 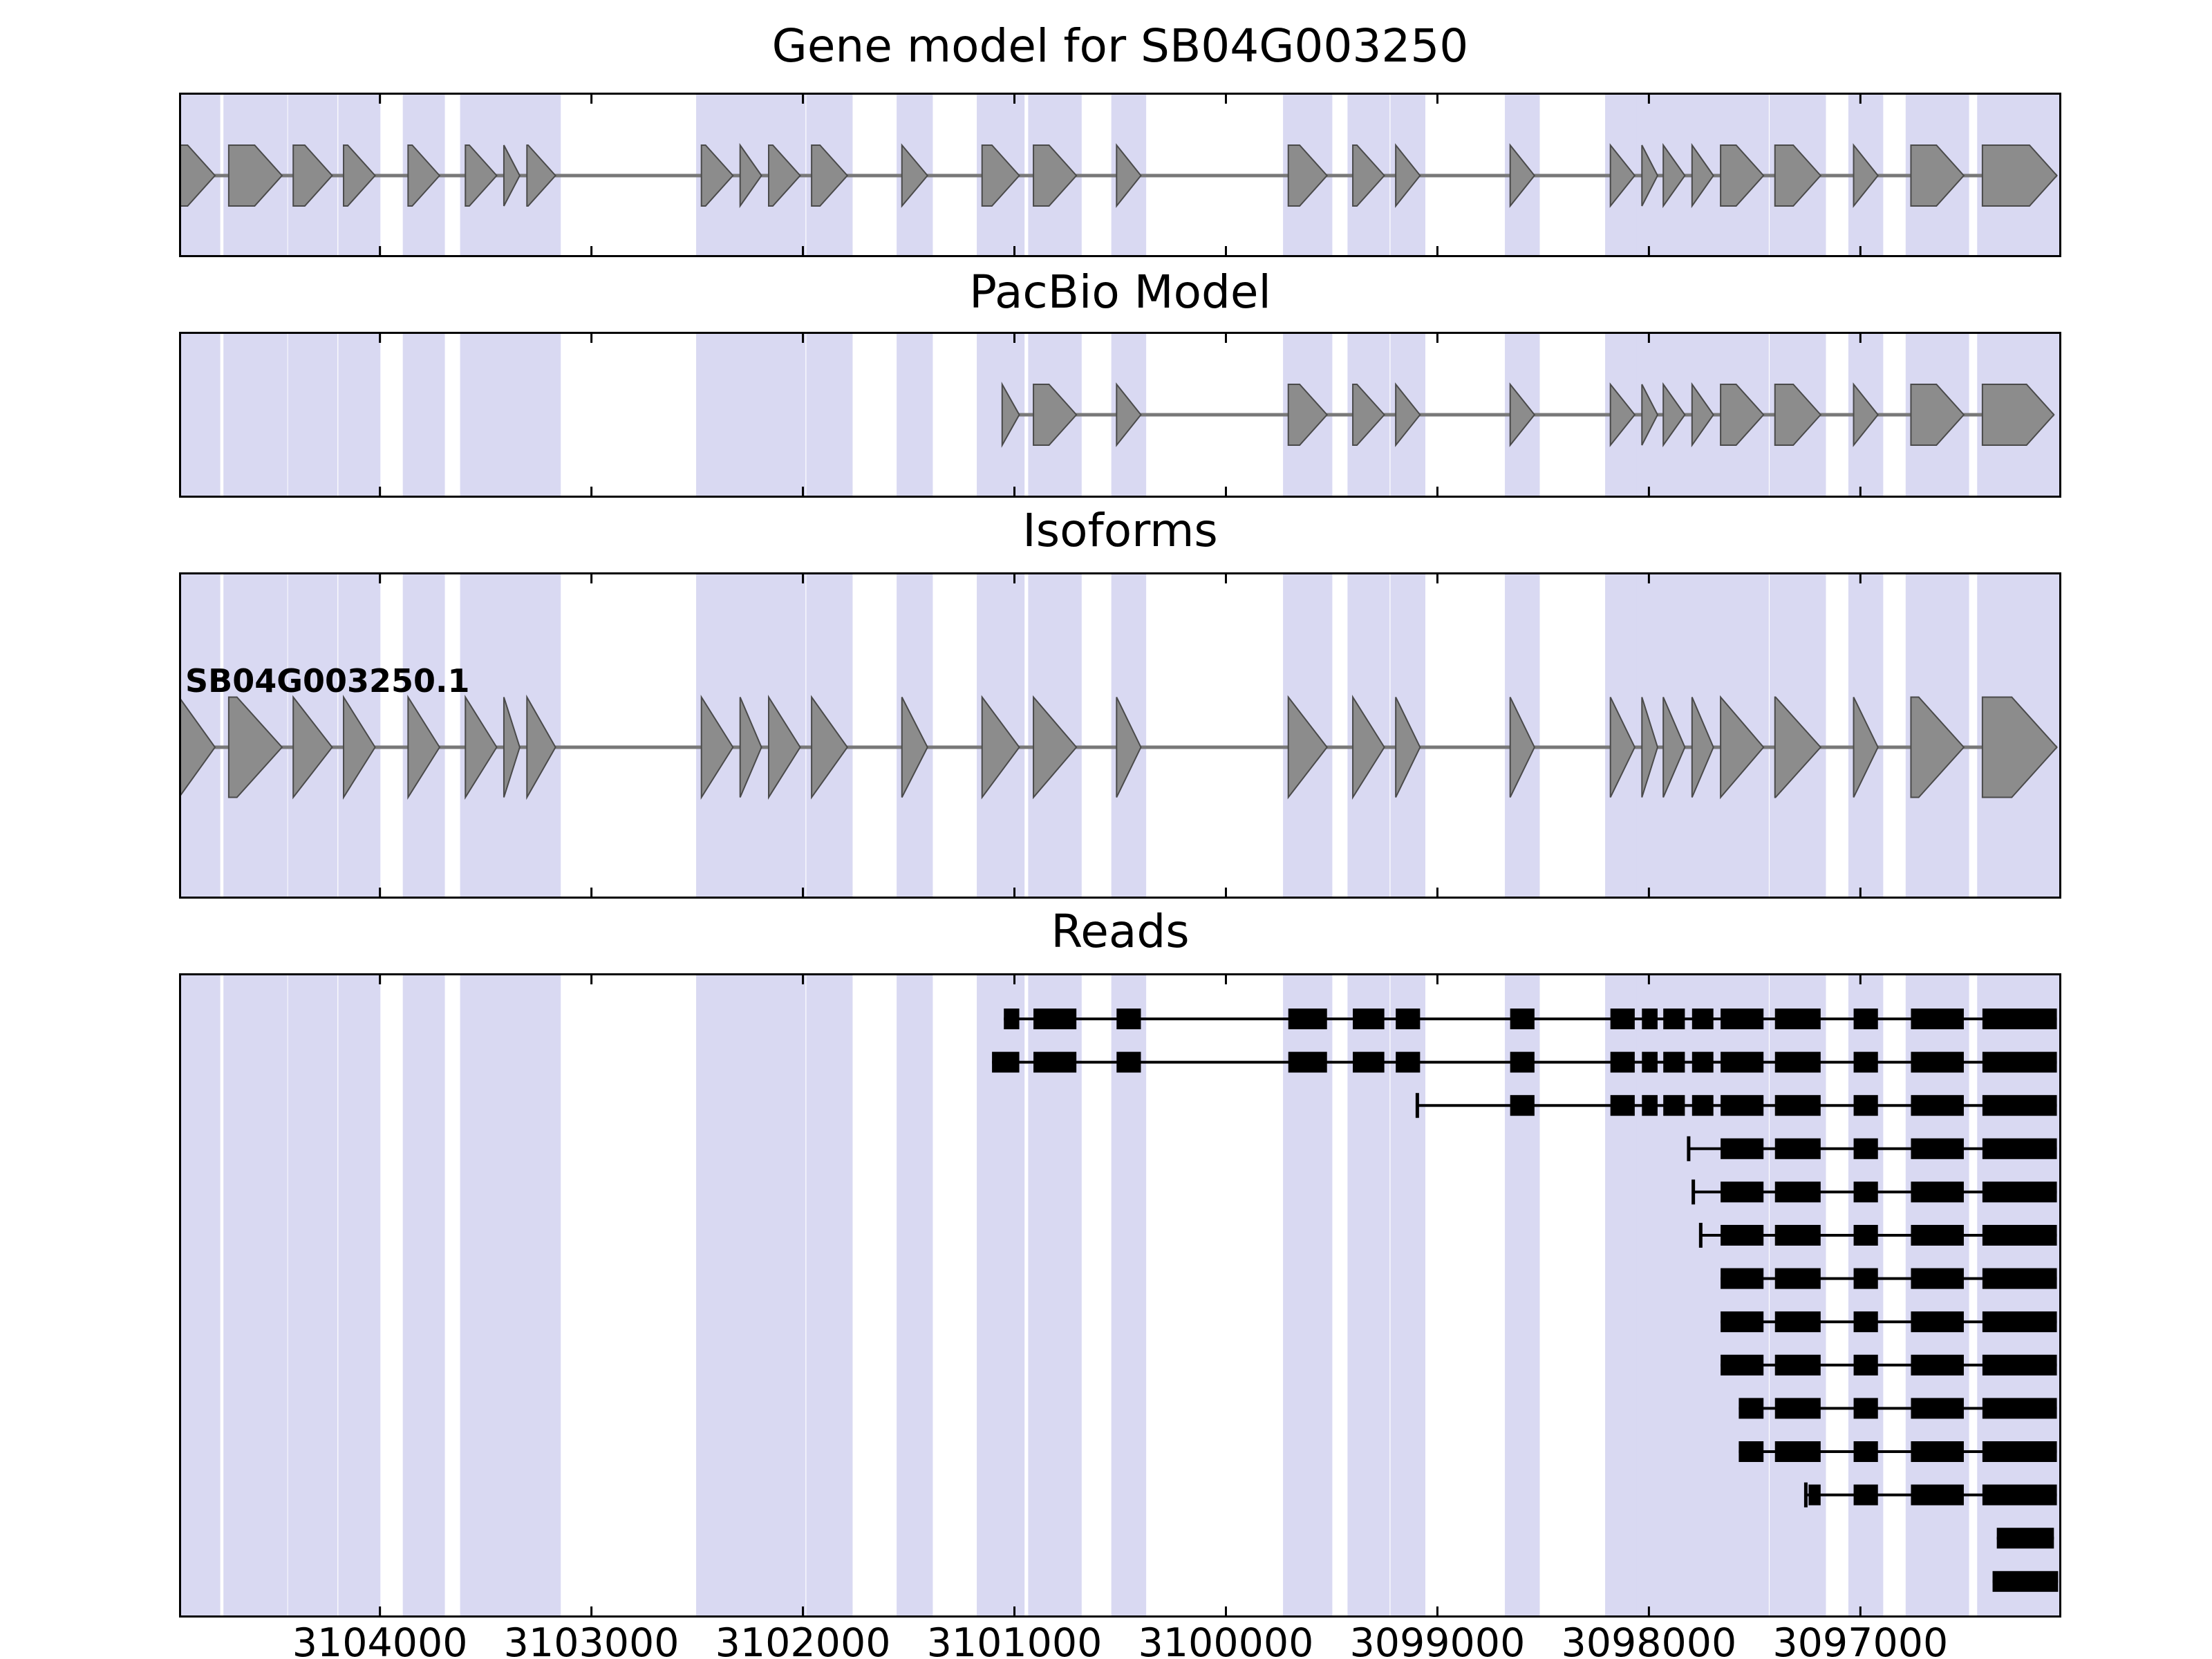 What do you see at coordinates (1226, 1639) in the screenshot?
I see `x-tick-label: 3100000` at bounding box center [1226, 1639].